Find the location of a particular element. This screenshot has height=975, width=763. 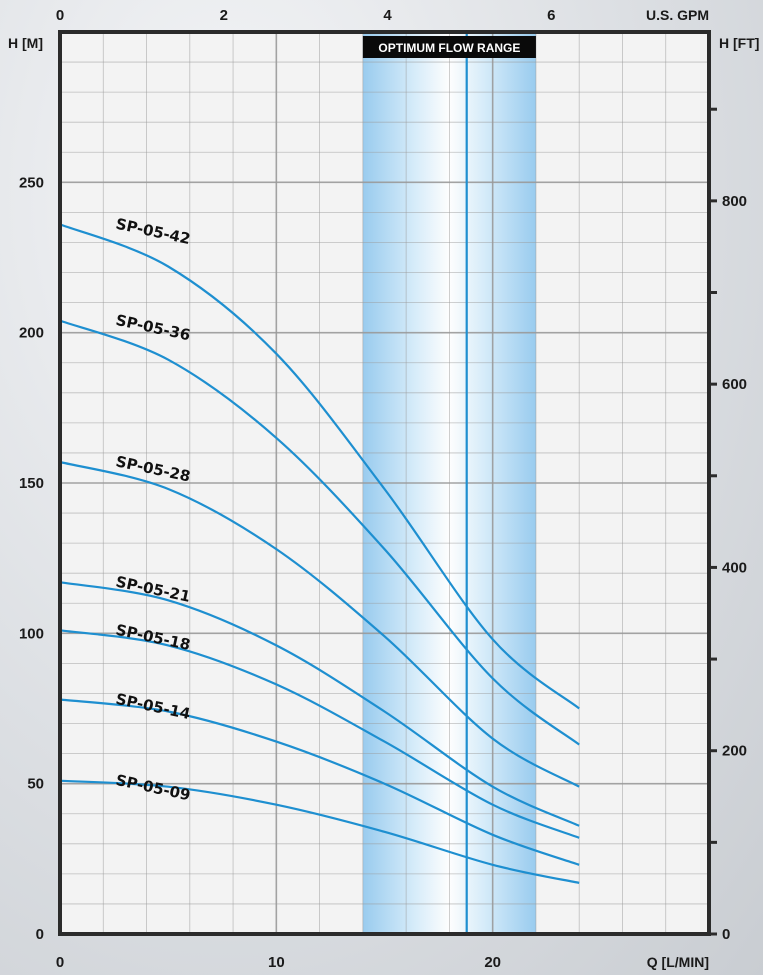

y-tick-label: 150 is located at coordinates (31, 483).